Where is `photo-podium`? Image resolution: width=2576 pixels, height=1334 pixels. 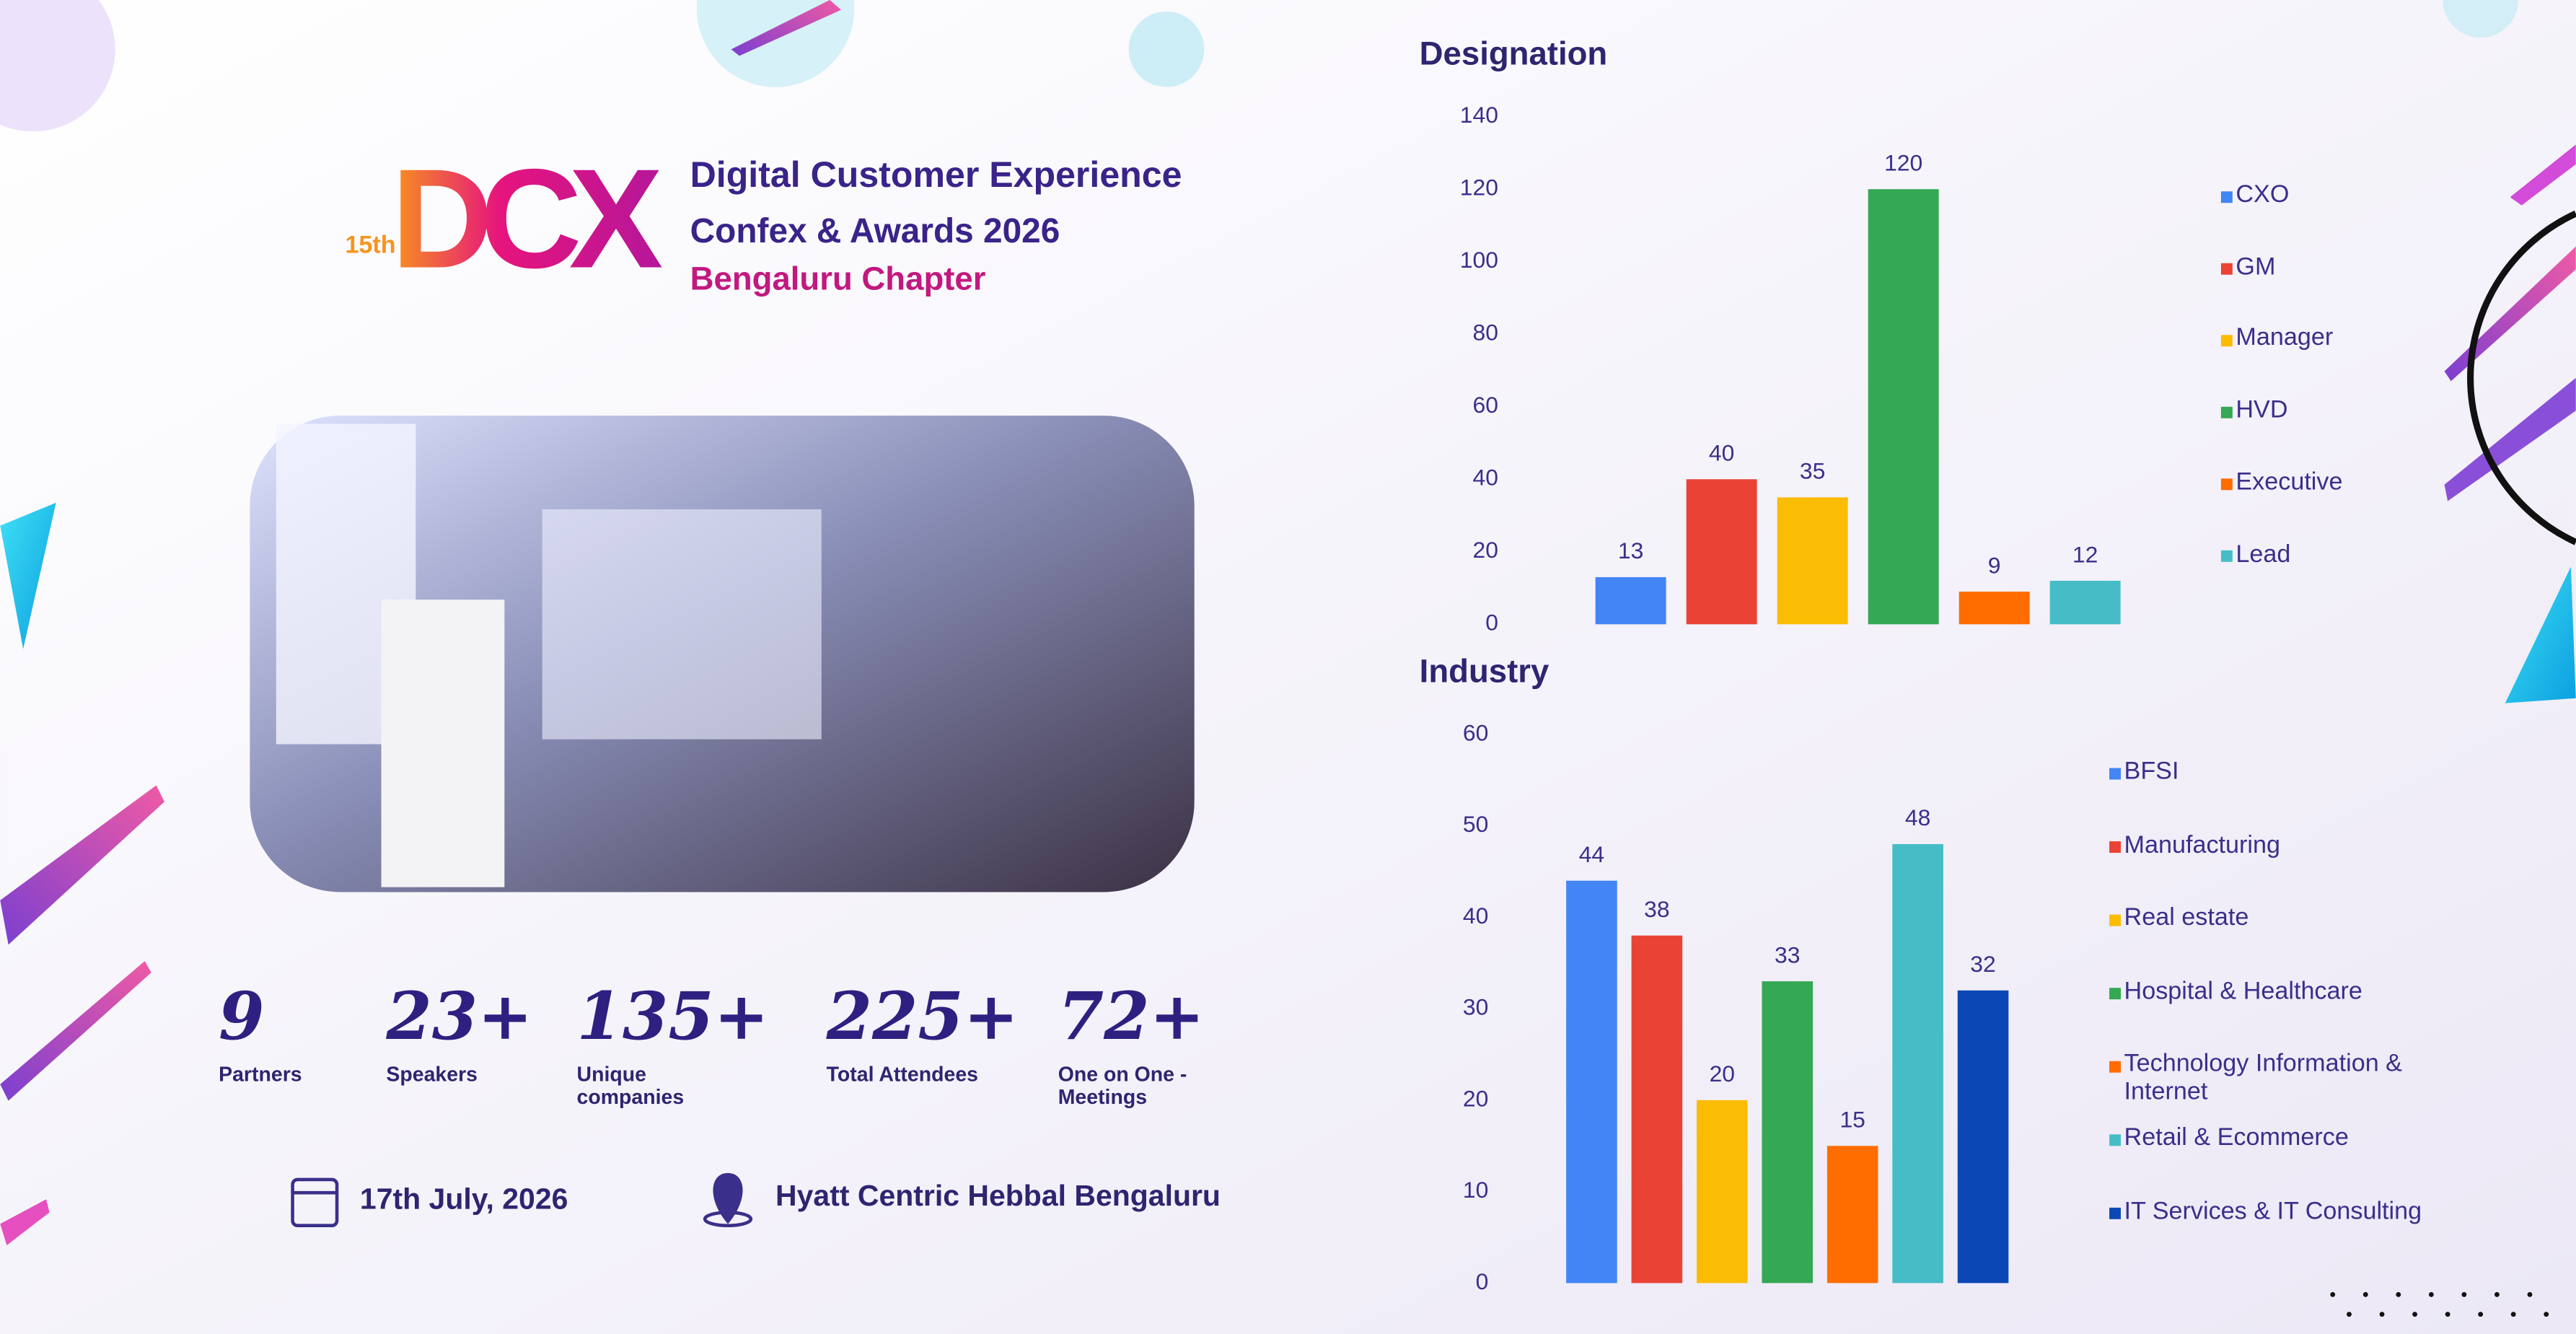 photo-podium is located at coordinates (443, 743).